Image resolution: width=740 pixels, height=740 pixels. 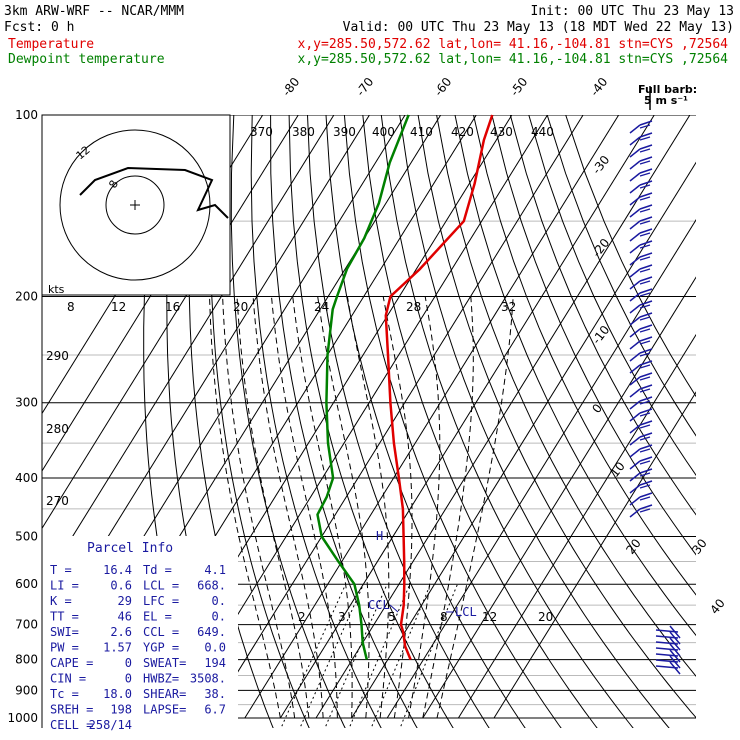 I want to click on mixing-ratio-label-3: 3, so click(x=342, y=617).